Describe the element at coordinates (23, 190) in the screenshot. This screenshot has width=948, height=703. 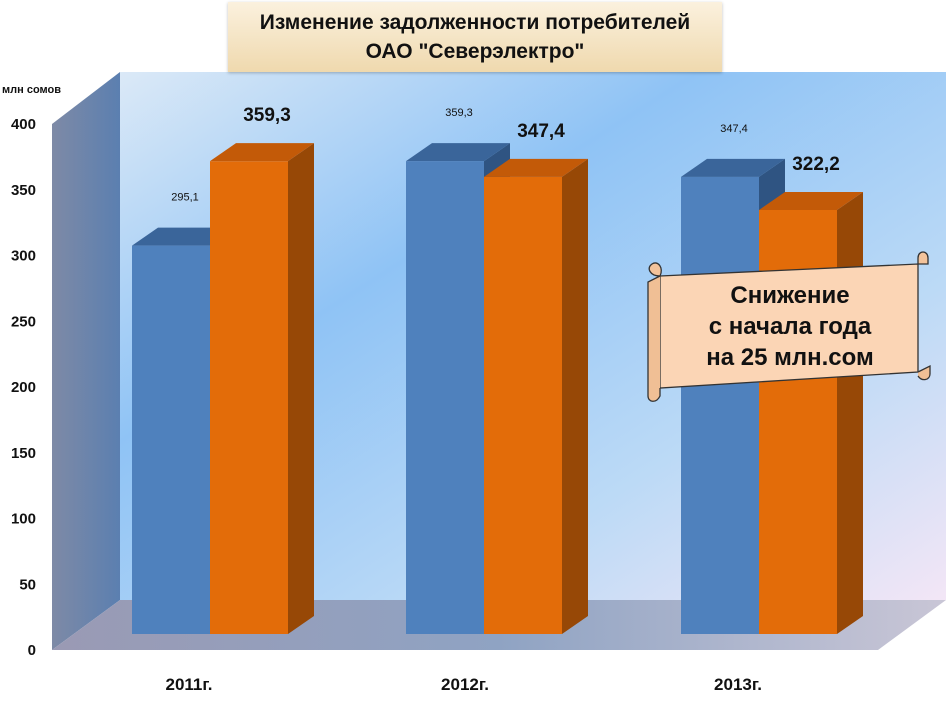
I see `y-tick-label: 350` at that location.